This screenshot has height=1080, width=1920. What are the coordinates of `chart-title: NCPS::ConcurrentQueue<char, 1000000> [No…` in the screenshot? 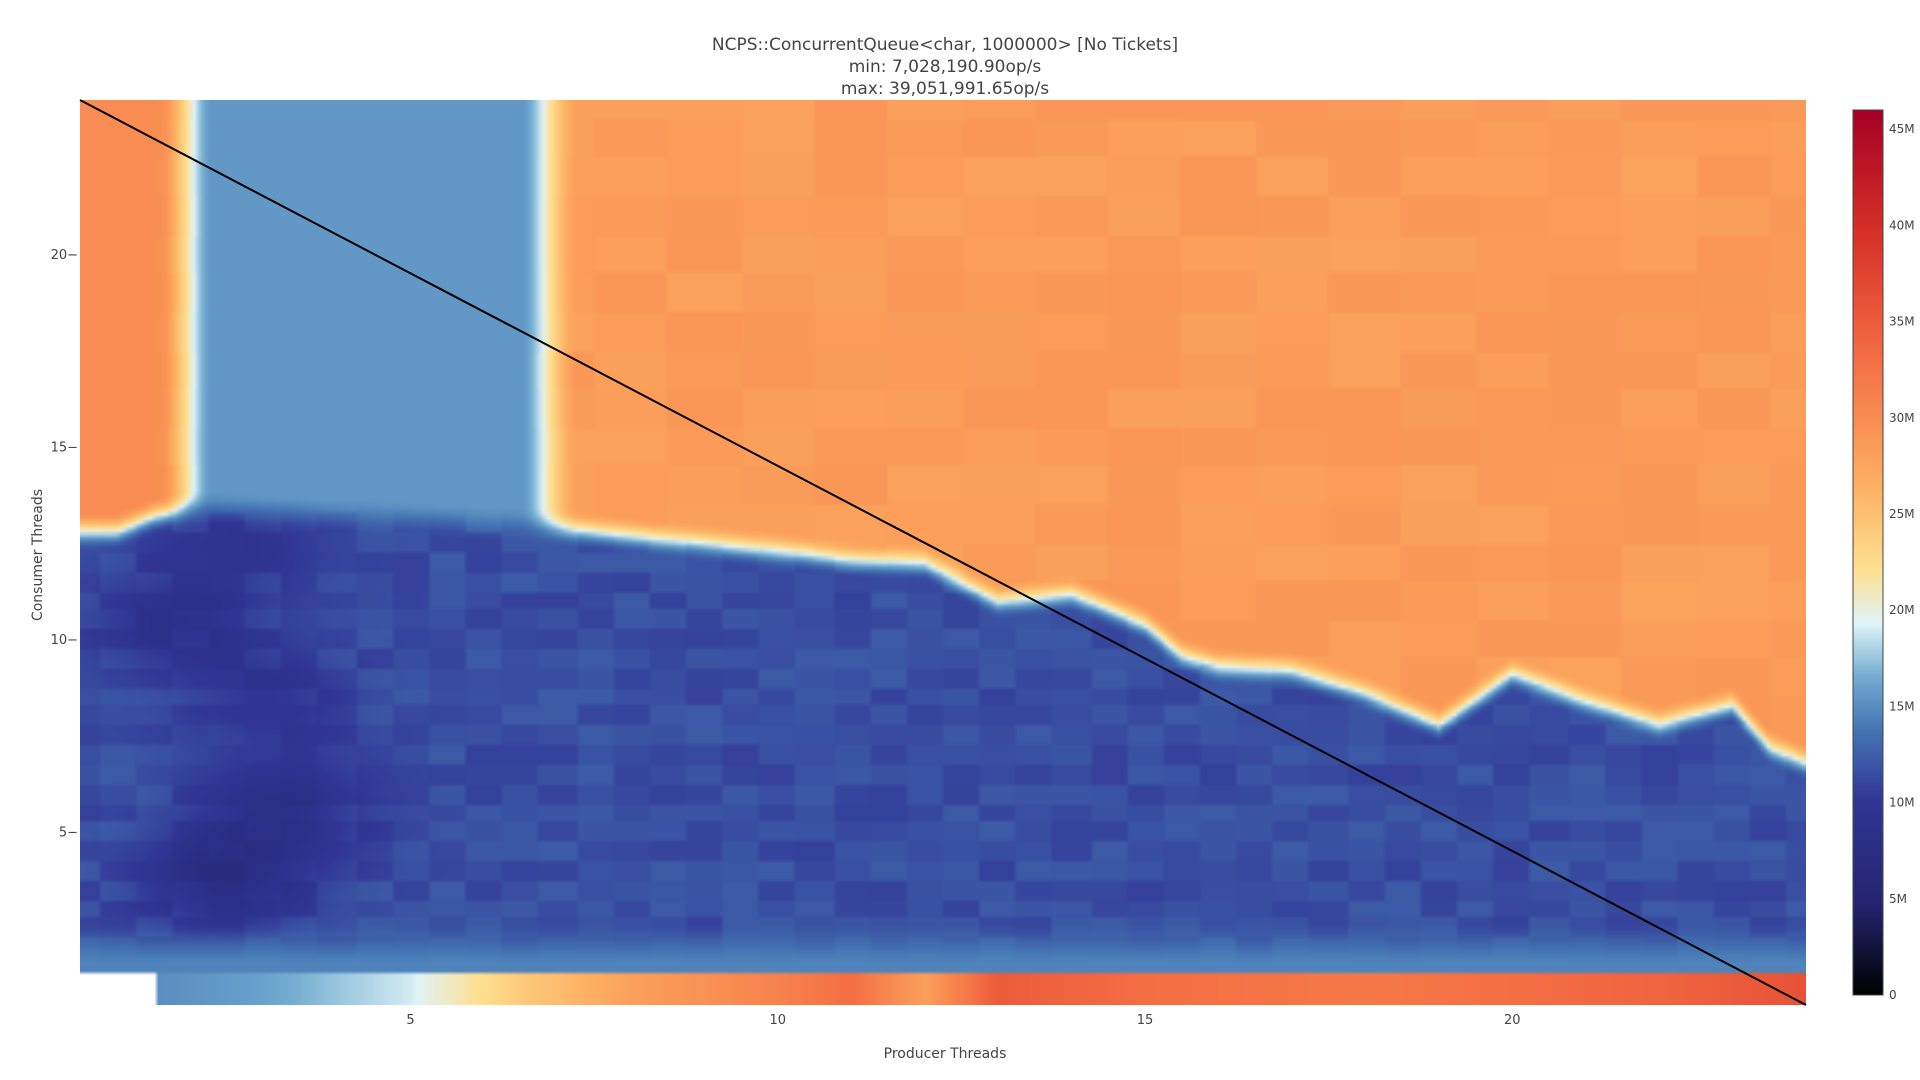 It's located at (945, 67).